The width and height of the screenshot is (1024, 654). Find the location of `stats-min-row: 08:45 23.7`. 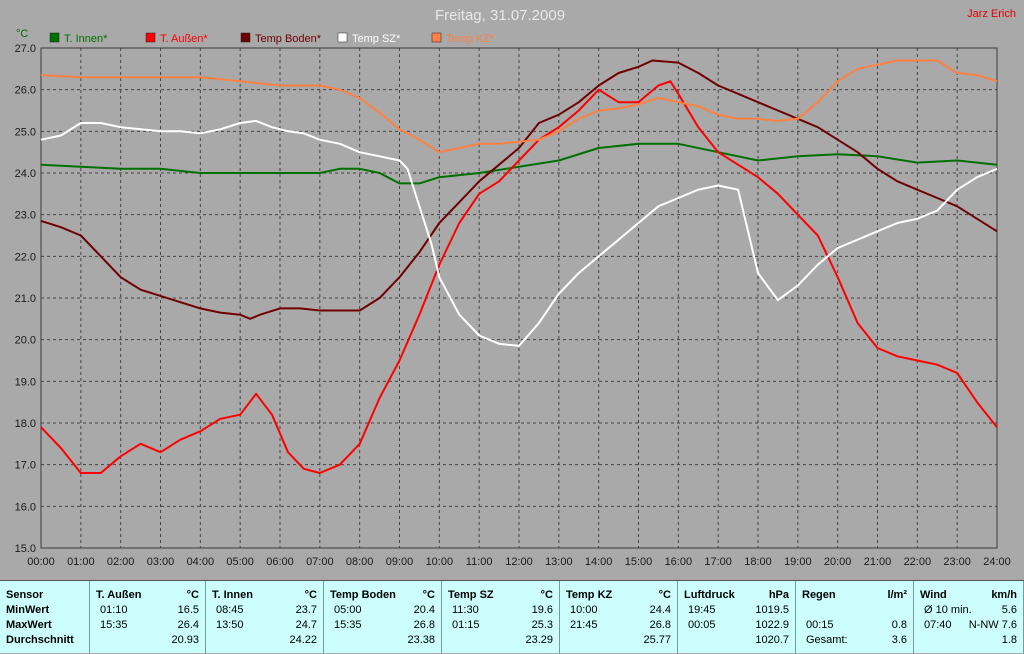

stats-min-row: 08:45 23.7 is located at coordinates (264, 611).